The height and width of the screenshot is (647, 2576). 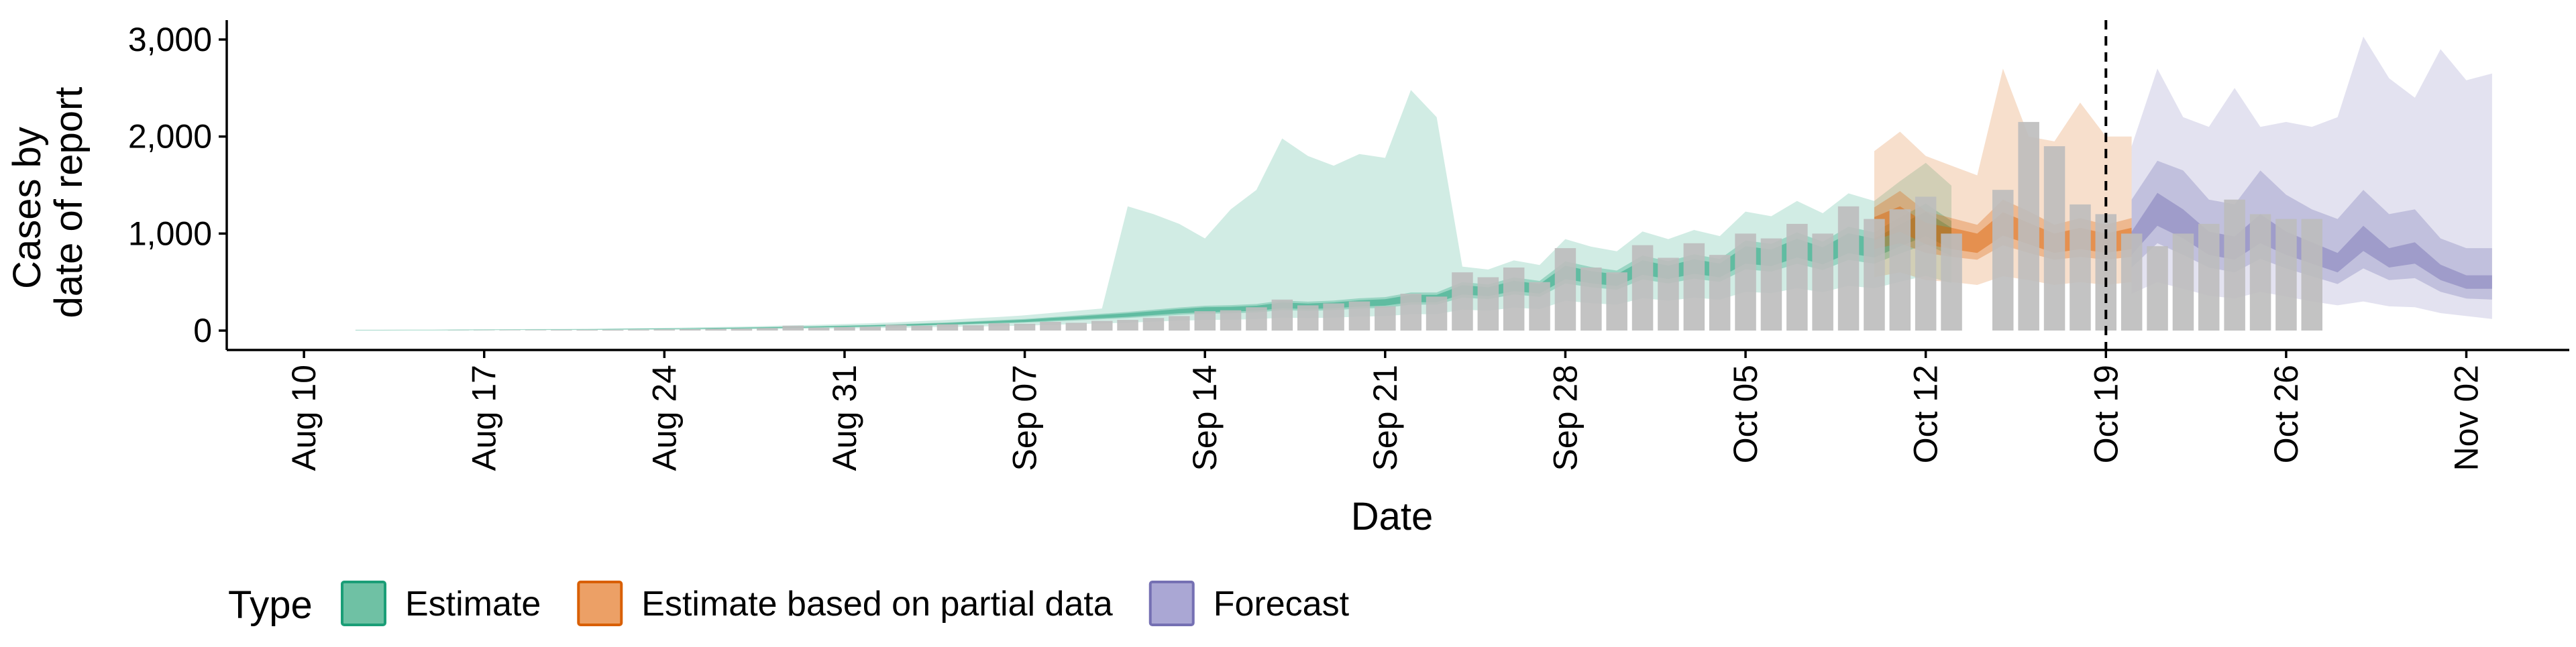 What do you see at coordinates (844, 418) in the screenshot?
I see `x-tick-label: Aug 31` at bounding box center [844, 418].